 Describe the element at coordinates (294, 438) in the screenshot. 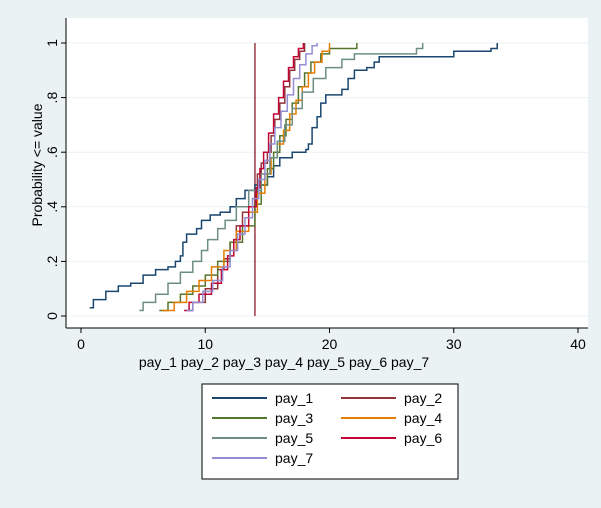

I see `legend-label-pay_5: pay_5` at that location.